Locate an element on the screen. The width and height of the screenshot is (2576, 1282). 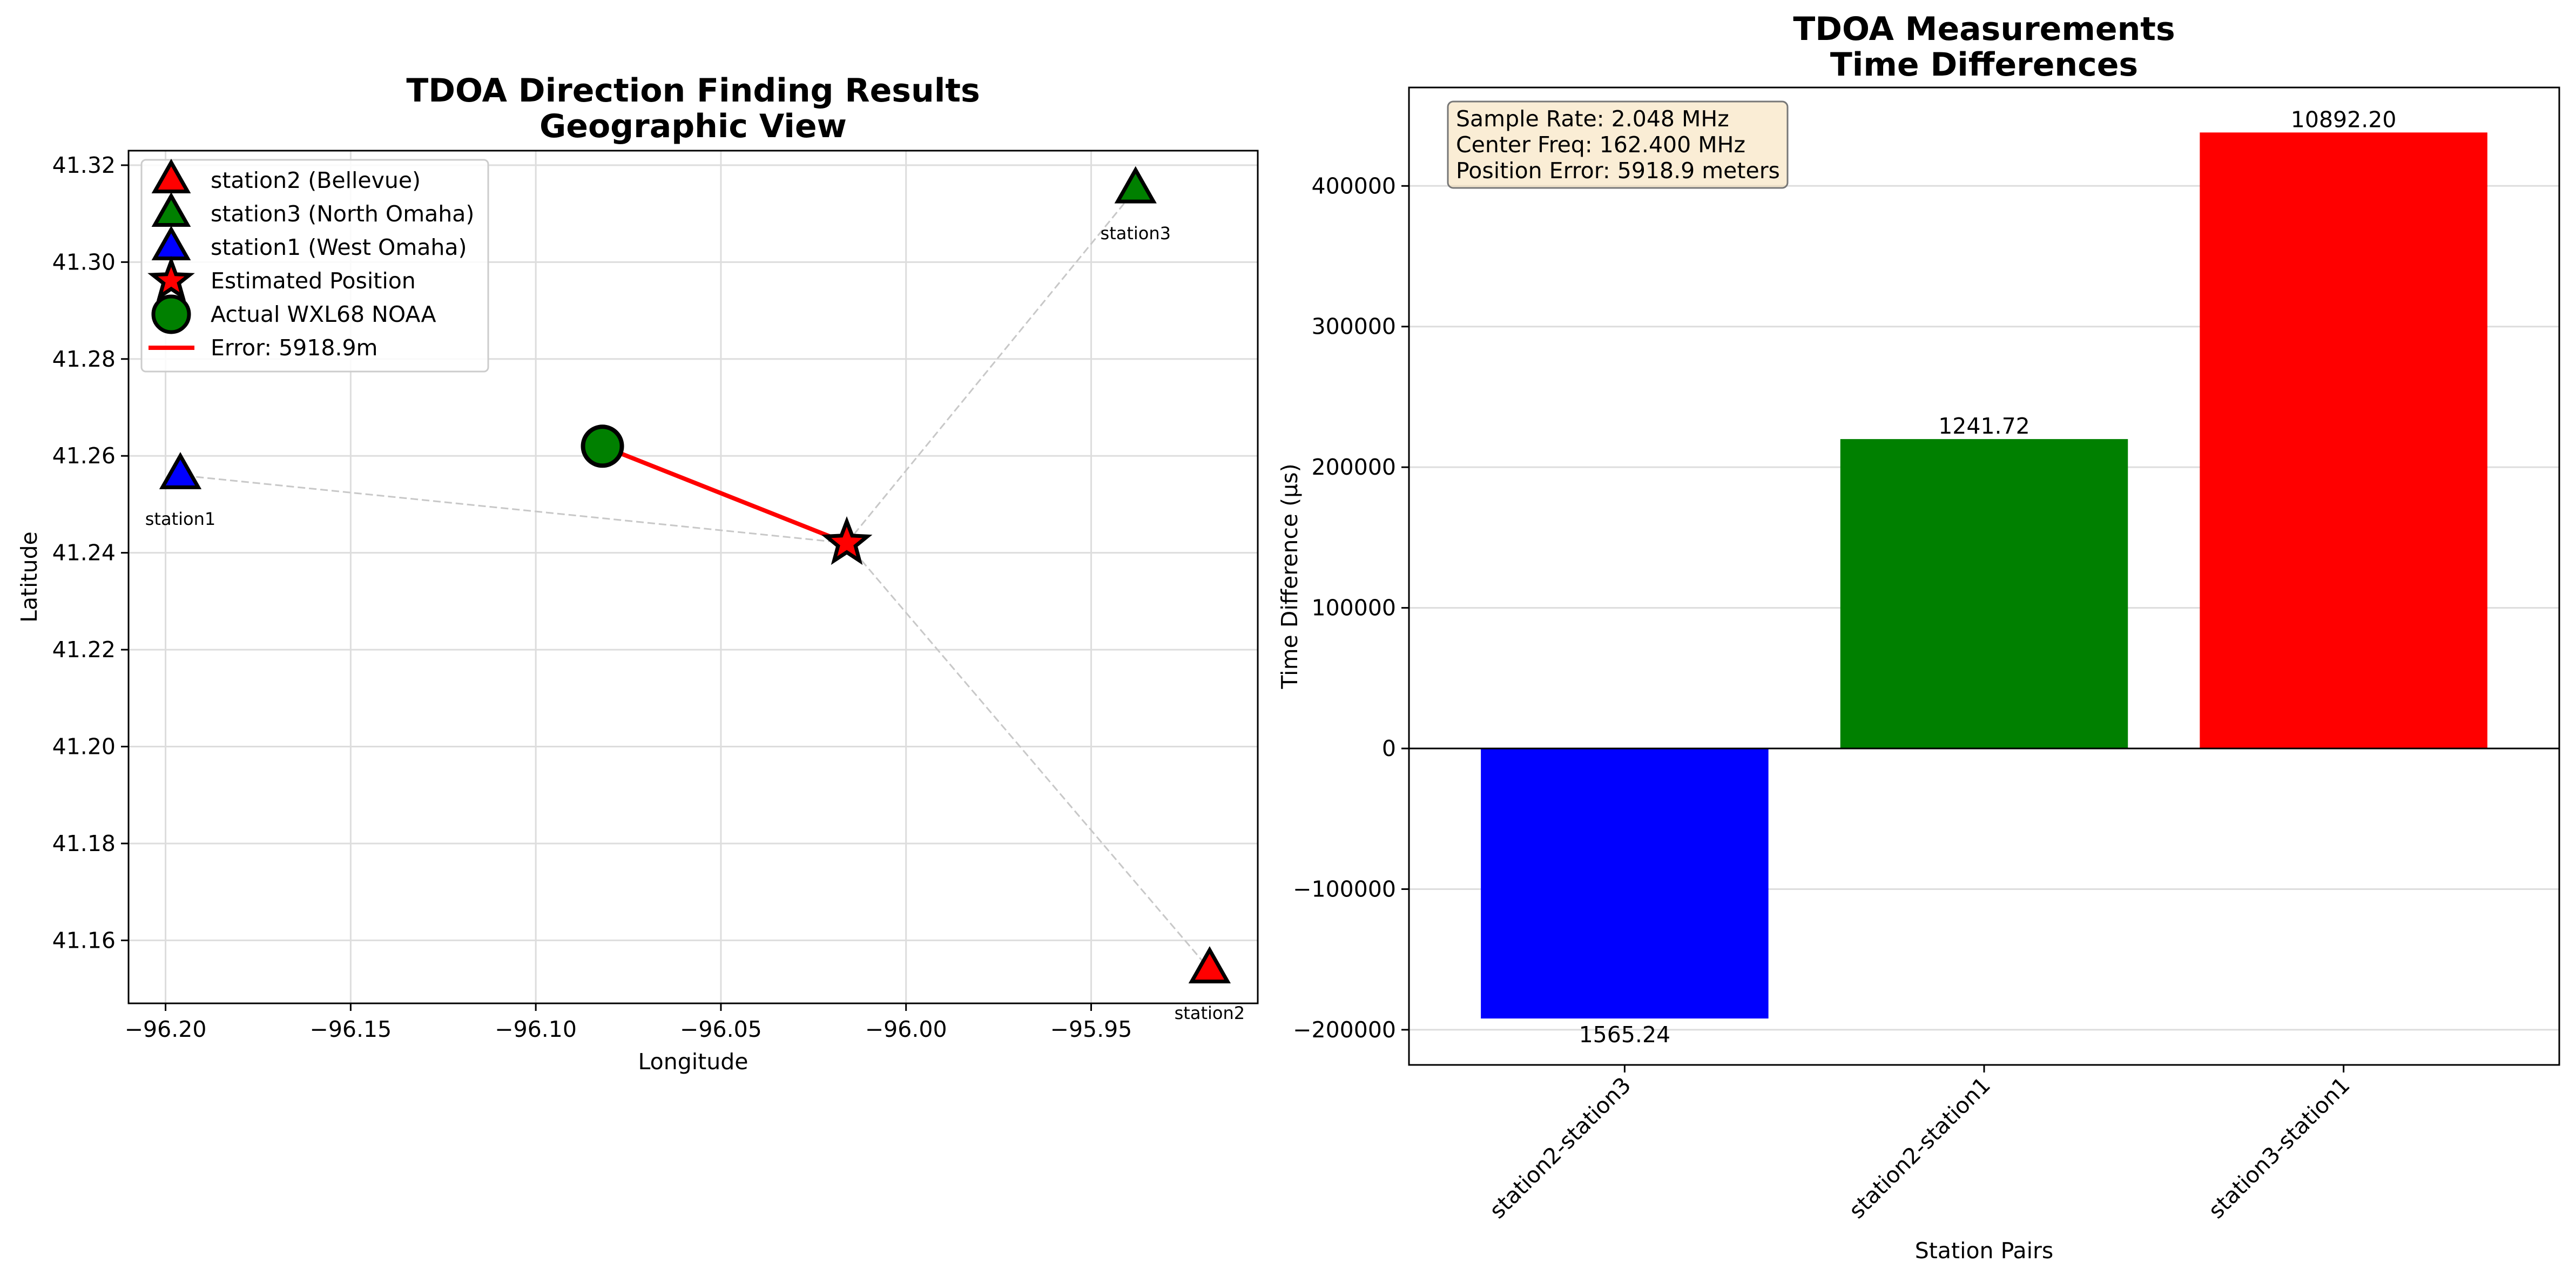
map-y-axis-label: Latitude is located at coordinates (29, 577).